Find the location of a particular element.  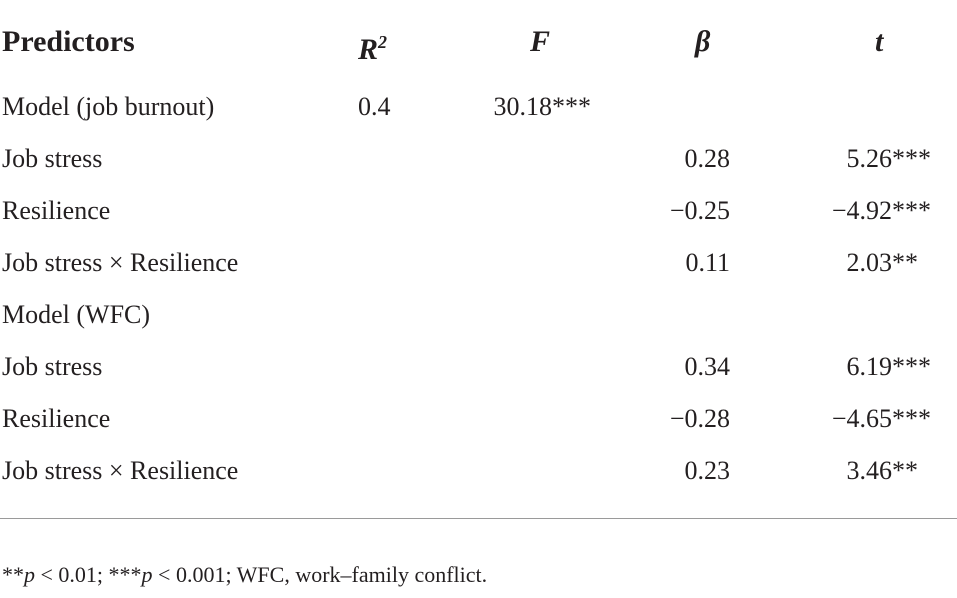

table-rule is located at coordinates (478, 518).